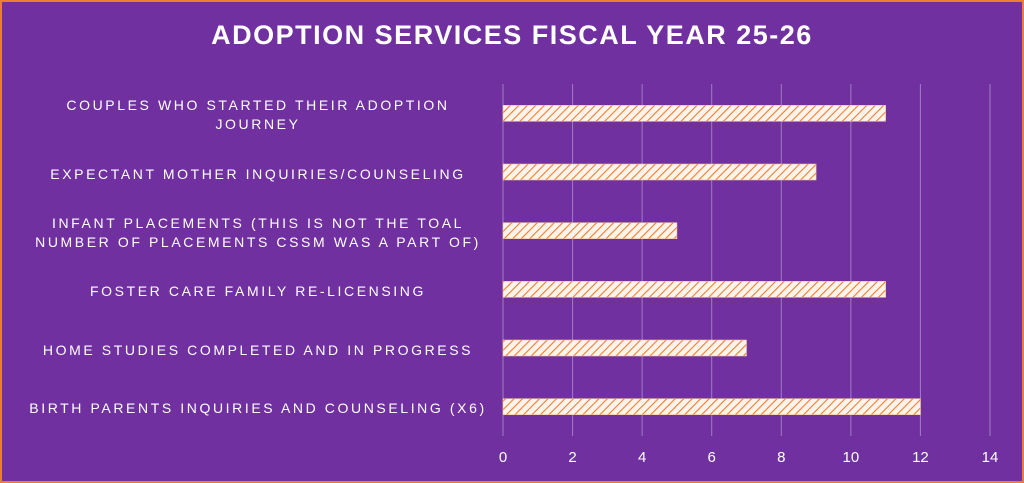 The width and height of the screenshot is (1024, 483). Describe the element at coordinates (920, 457) in the screenshot. I see `x-tick-label: 12` at that location.